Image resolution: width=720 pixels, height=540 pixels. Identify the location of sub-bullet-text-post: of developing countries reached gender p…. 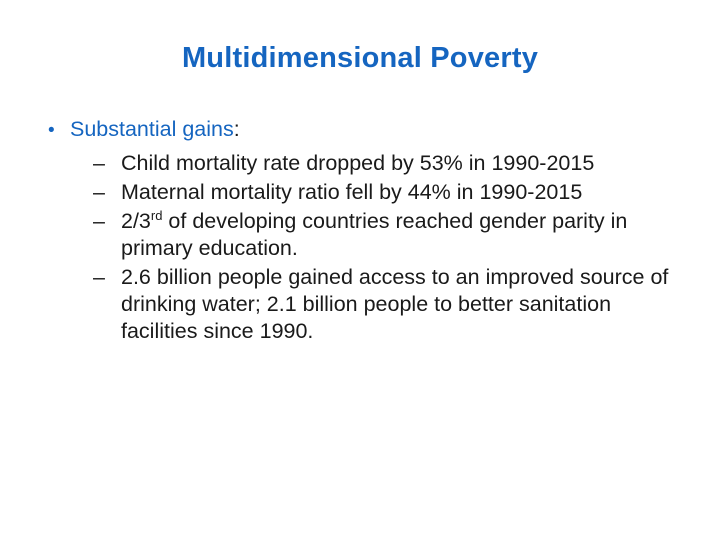
(374, 234).